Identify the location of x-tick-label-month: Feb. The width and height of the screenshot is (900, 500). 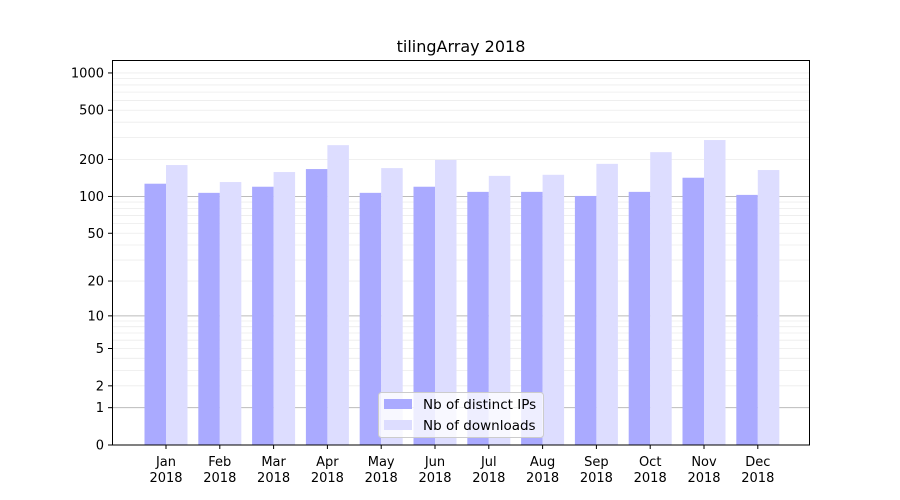
(219, 462).